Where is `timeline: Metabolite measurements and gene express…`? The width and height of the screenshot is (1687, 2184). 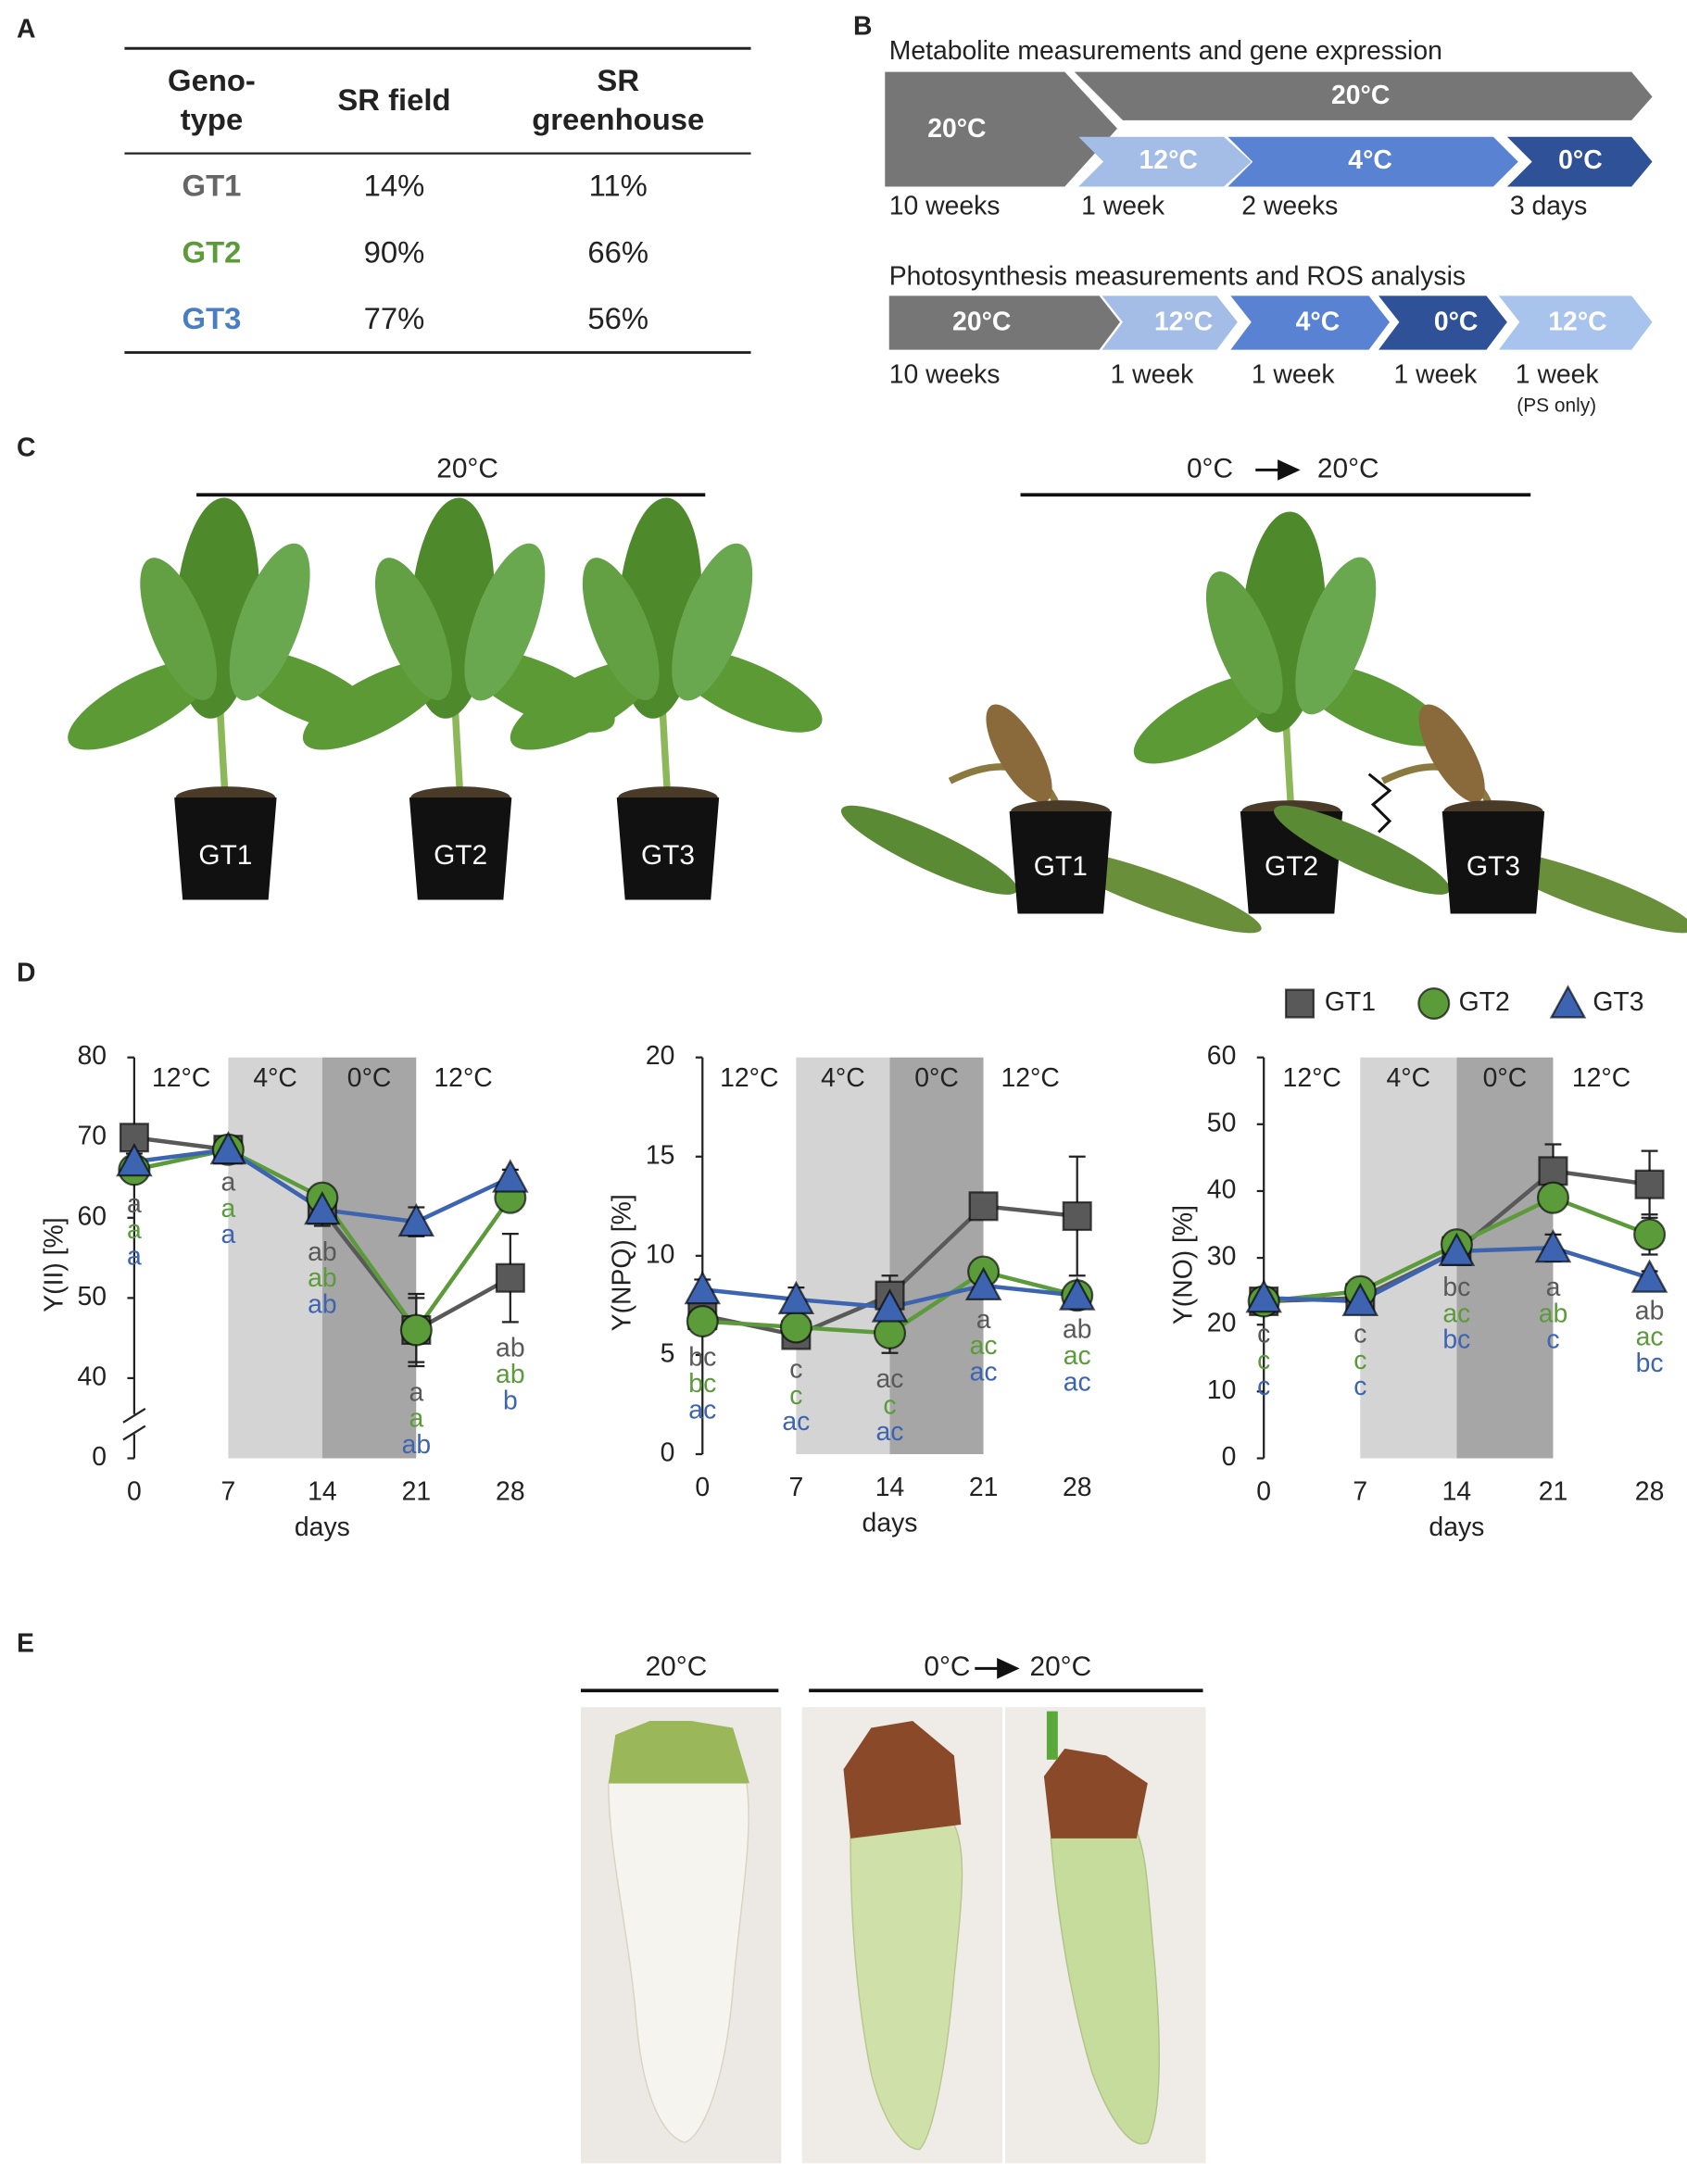
timeline: Metabolite measurements and gene express… is located at coordinates (1269, 226).